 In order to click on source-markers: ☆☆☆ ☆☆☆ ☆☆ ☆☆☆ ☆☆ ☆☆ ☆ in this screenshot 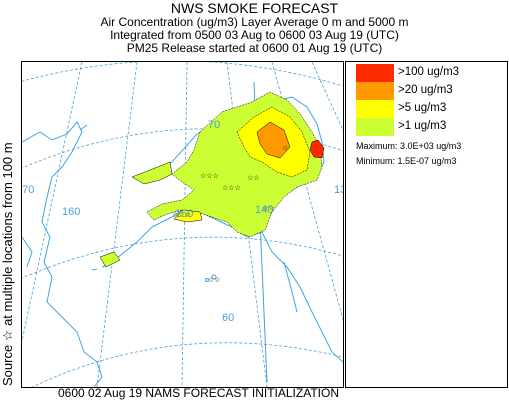, I will do `click(230, 214)`.